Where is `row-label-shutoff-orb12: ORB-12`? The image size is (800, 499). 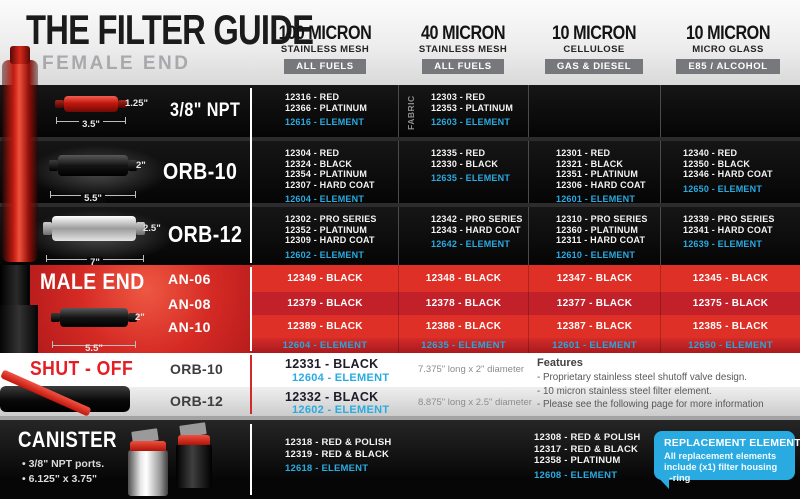 row-label-shutoff-orb12: ORB-12 is located at coordinates (197, 401).